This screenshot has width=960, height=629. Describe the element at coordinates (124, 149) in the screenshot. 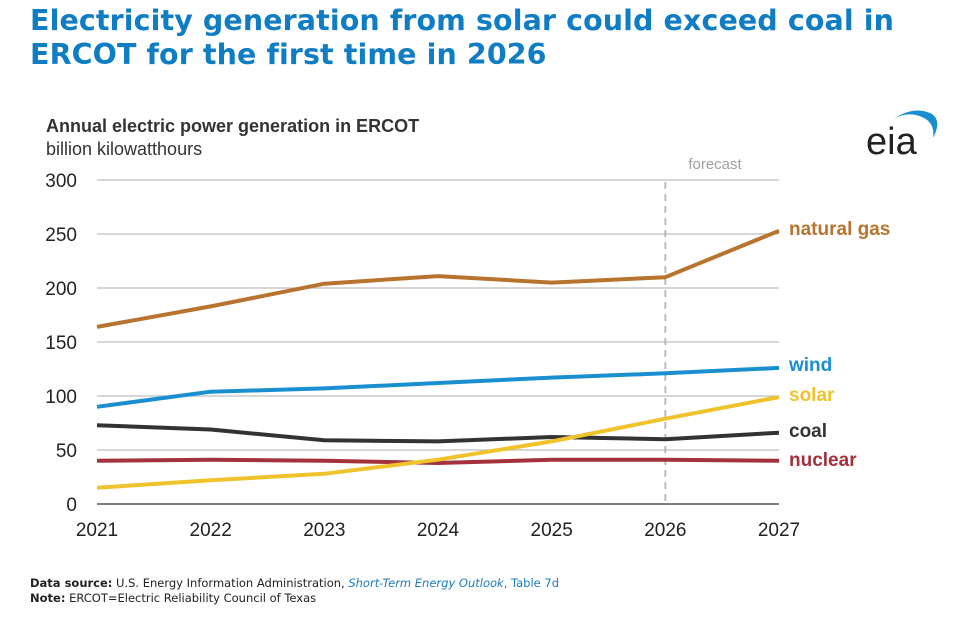

I see `chart-subtitle: billion kilowatthours` at that location.